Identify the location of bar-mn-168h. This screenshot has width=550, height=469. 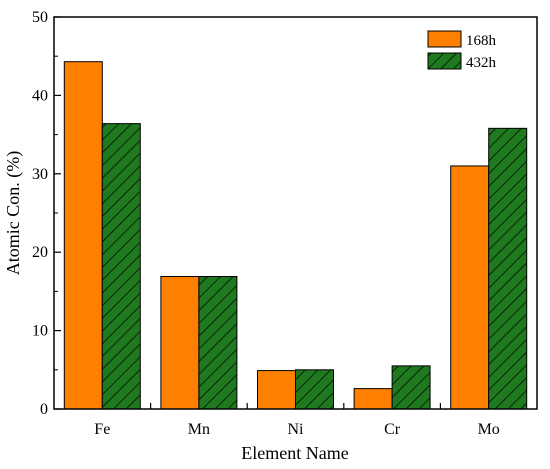
(180, 343).